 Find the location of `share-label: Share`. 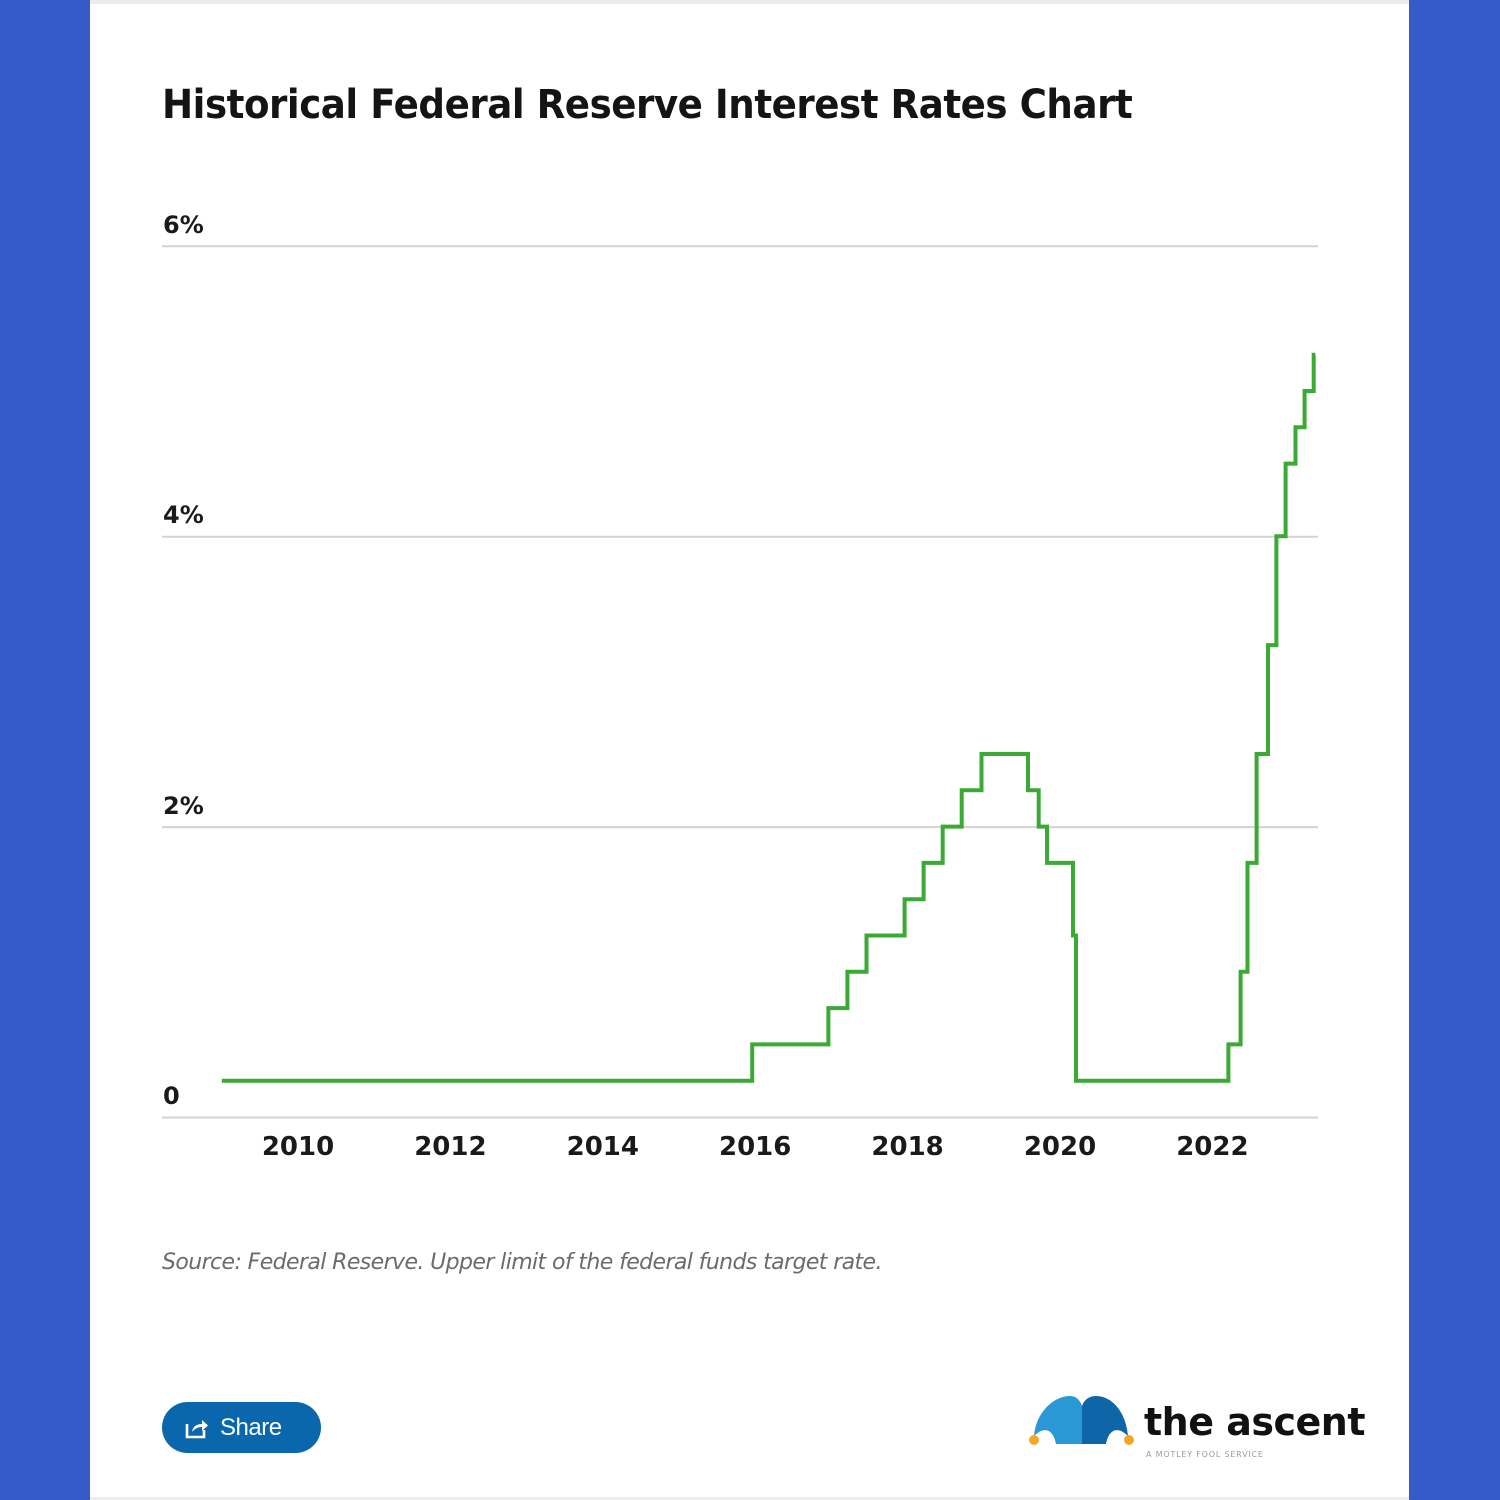

share-label: Share is located at coordinates (251, 1427).